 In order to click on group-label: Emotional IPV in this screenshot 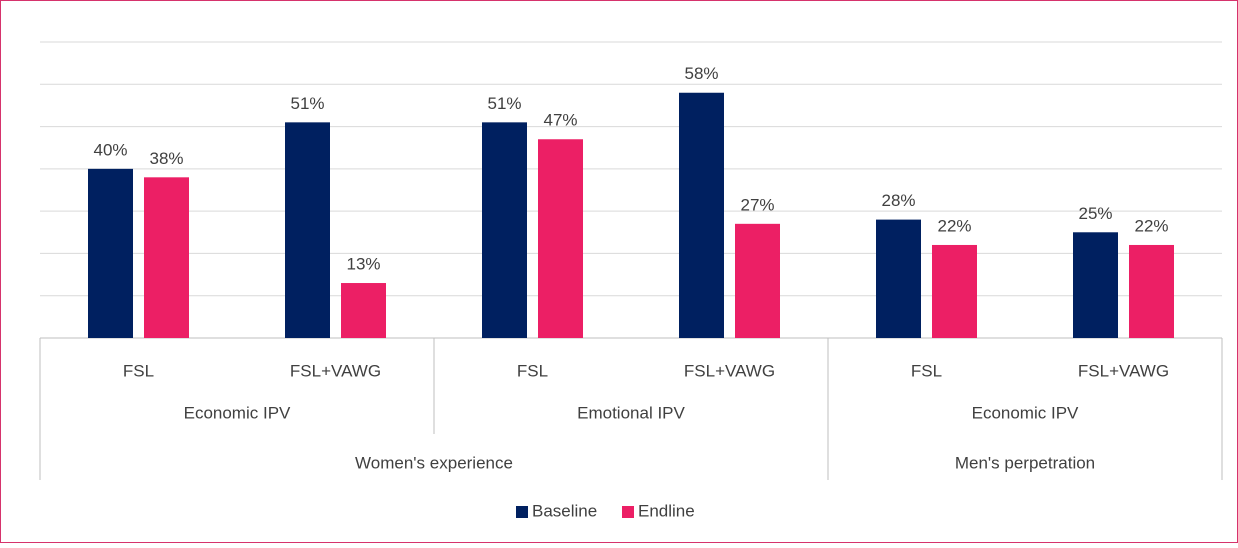, I will do `click(631, 412)`.